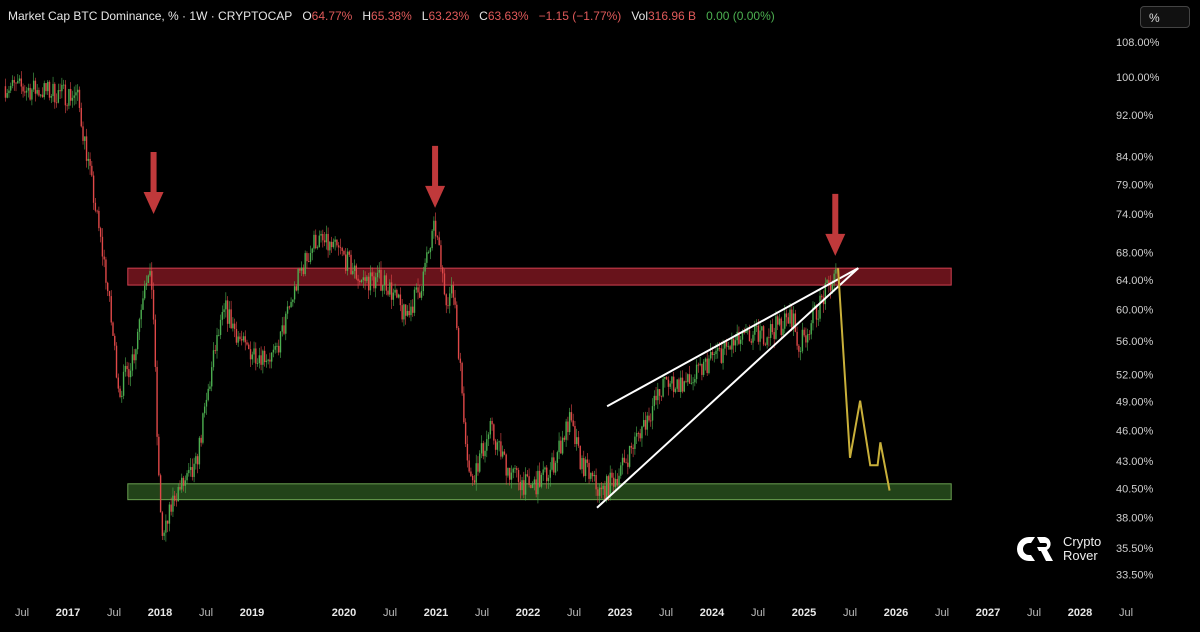  What do you see at coordinates (1135, 116) in the screenshot?
I see `y-tick-label: 92.00%` at bounding box center [1135, 116].